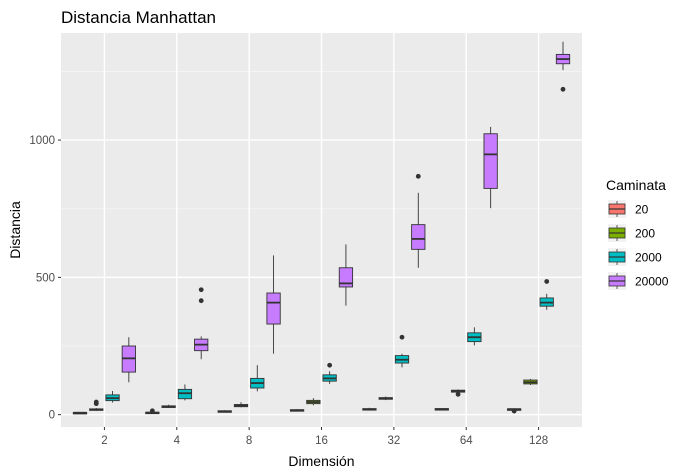  I want to click on x-tick-label: 32, so click(393, 441).